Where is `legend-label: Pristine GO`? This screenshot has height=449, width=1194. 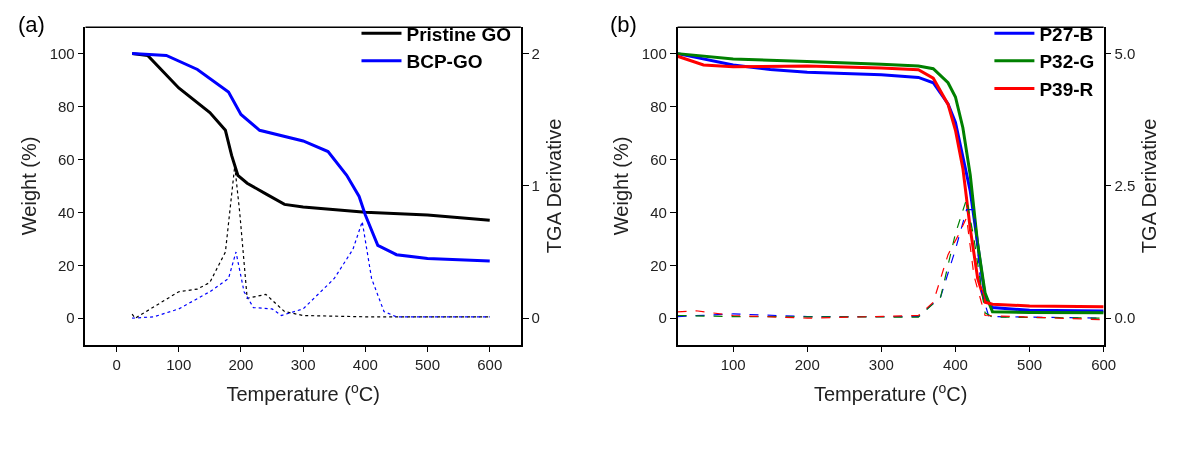 legend-label: Pristine GO is located at coordinates (459, 34).